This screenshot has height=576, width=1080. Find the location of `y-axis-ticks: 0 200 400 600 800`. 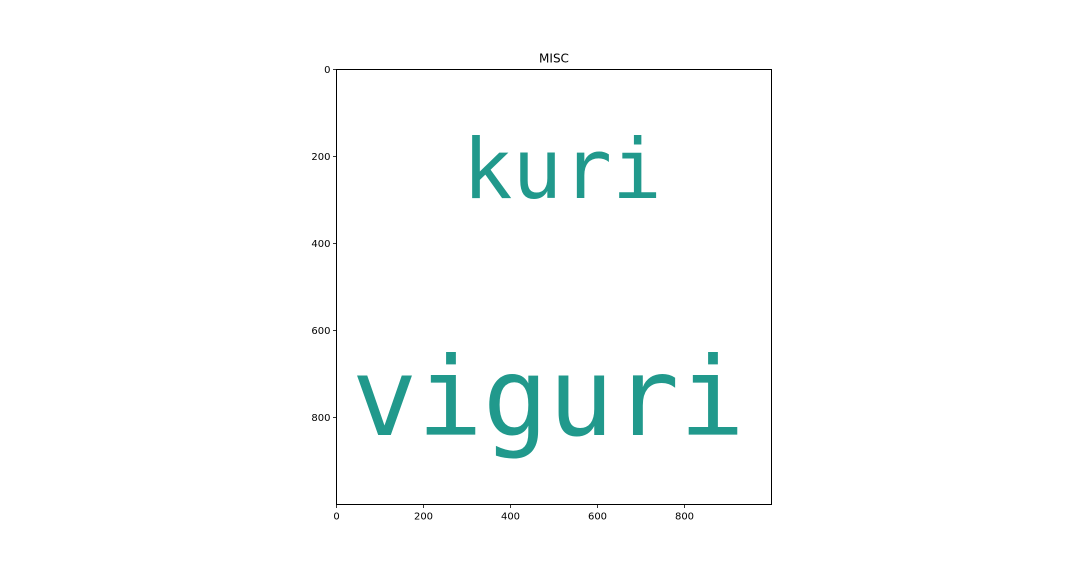

y-axis-ticks: 0 200 400 600 800 is located at coordinates (324, 244).